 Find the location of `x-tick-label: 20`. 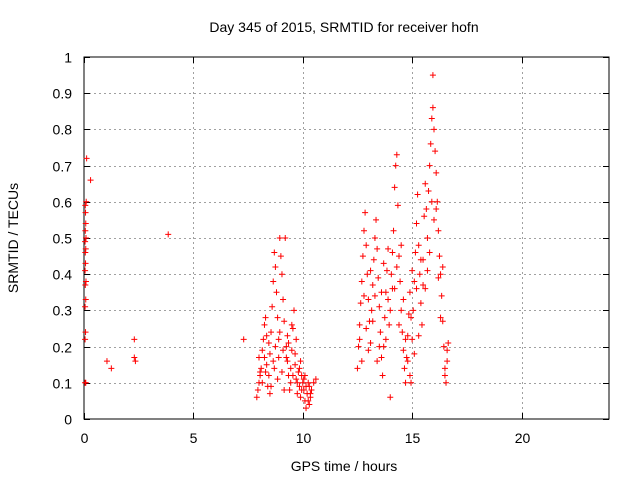

x-tick-label: 20 is located at coordinates (523, 438).